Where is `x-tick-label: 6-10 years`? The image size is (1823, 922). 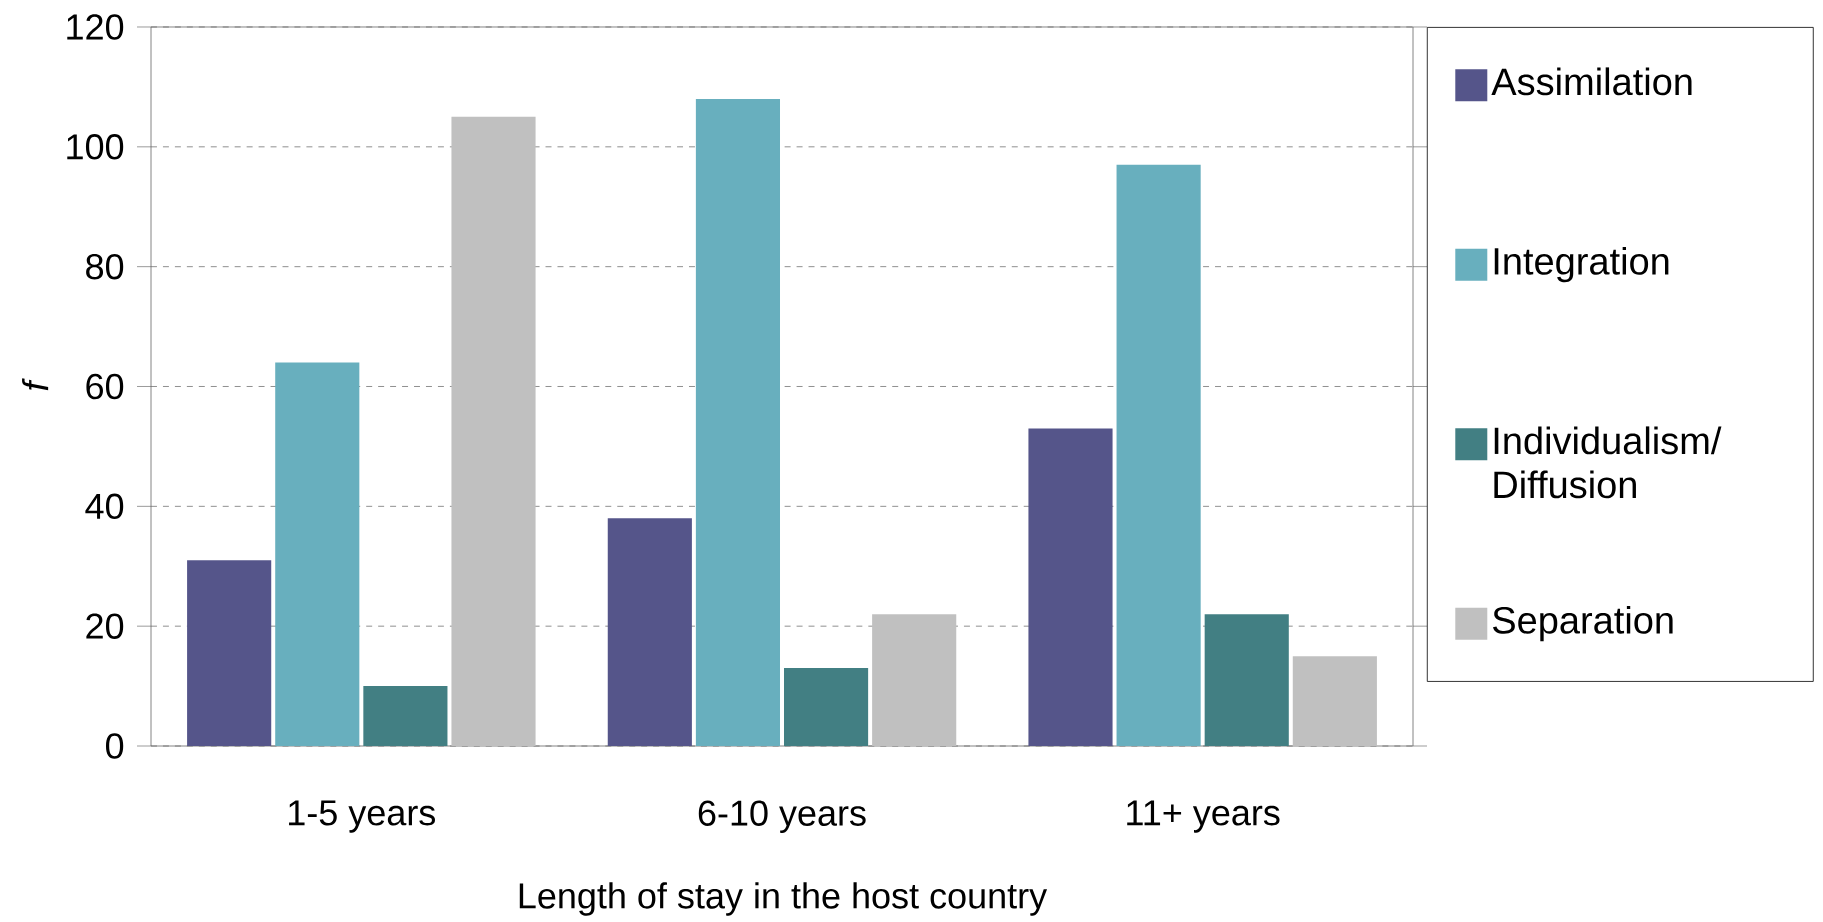
x-tick-label: 6-10 years is located at coordinates (782, 816).